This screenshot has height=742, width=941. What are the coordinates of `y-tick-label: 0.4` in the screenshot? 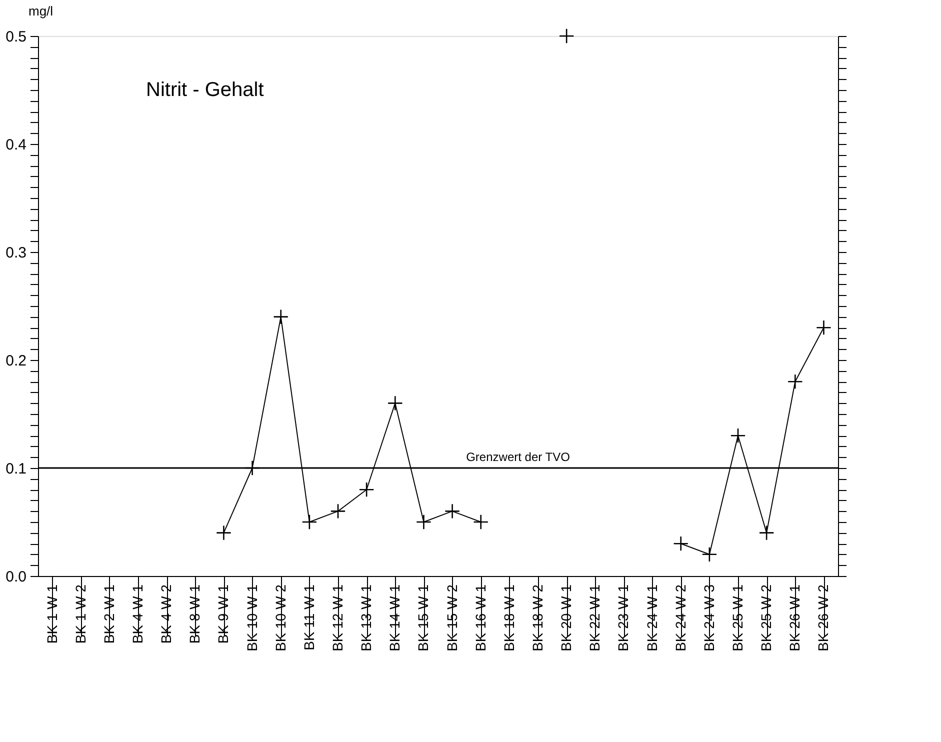 It's located at (16, 145).